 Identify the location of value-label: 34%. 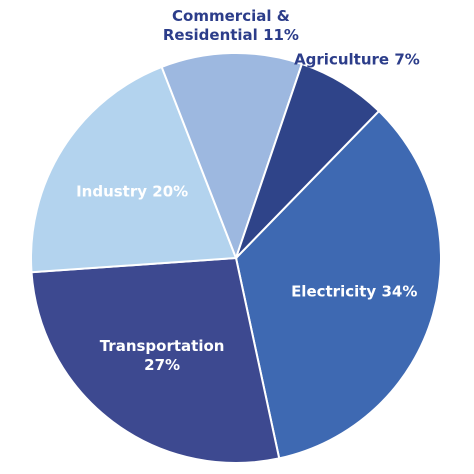
(399, 291).